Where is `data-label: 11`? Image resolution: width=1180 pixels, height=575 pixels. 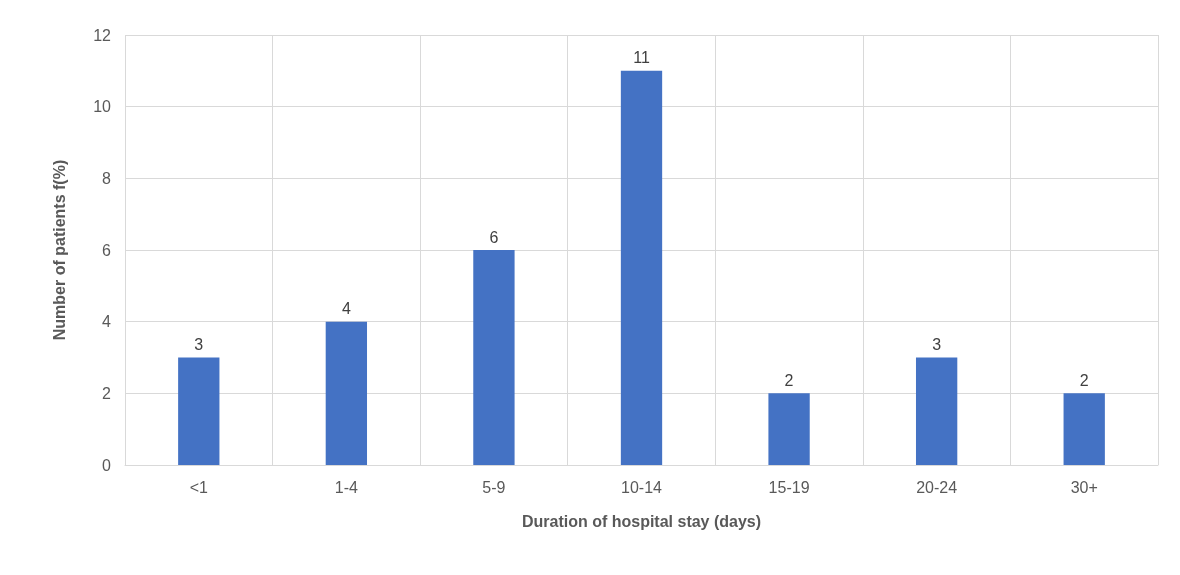
data-label: 11 is located at coordinates (641, 58).